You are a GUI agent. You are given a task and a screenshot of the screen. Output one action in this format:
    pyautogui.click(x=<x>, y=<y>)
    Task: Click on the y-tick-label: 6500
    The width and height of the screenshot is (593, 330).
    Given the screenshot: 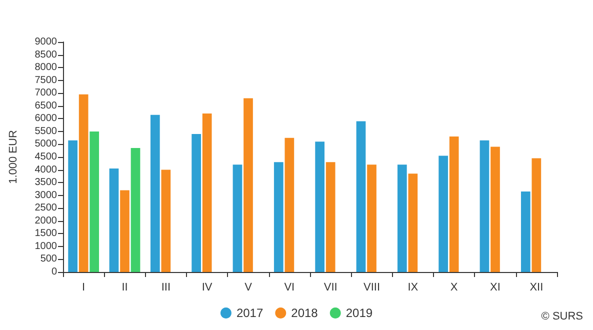 What is the action you would take?
    pyautogui.click(x=46, y=106)
    